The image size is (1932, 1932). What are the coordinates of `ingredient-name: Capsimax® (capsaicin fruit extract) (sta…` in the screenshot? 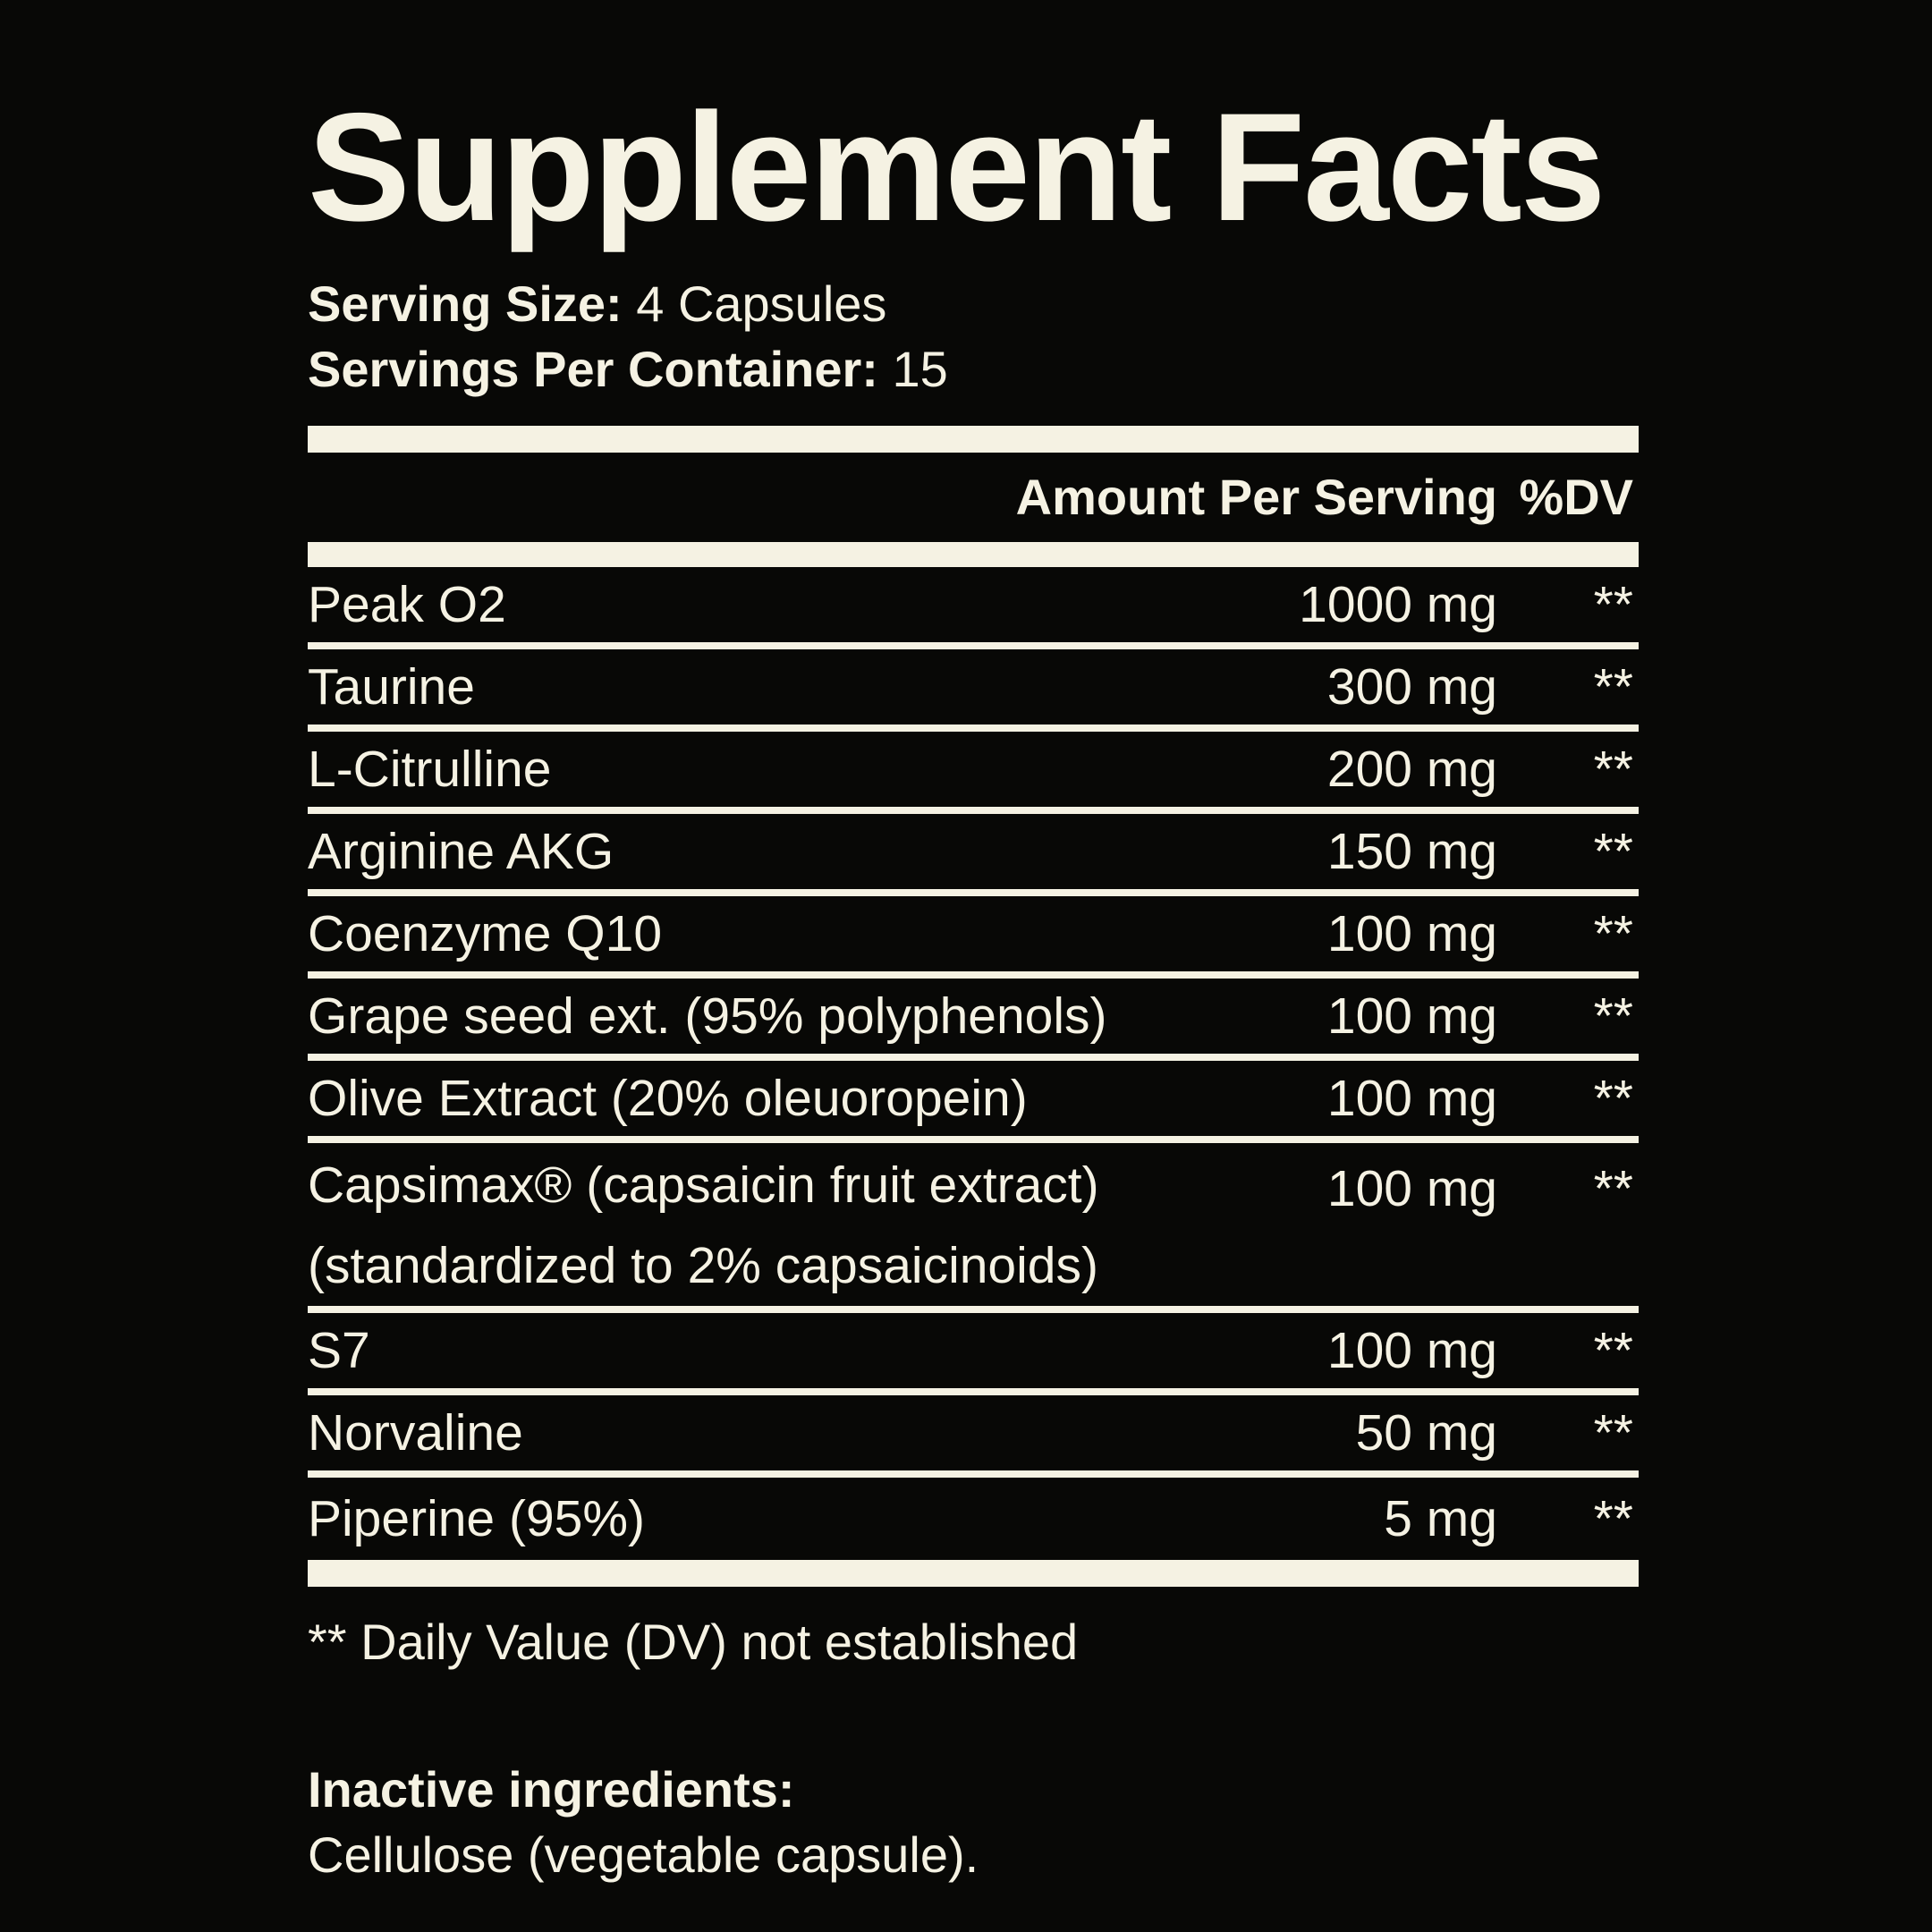 It's located at (817, 1224).